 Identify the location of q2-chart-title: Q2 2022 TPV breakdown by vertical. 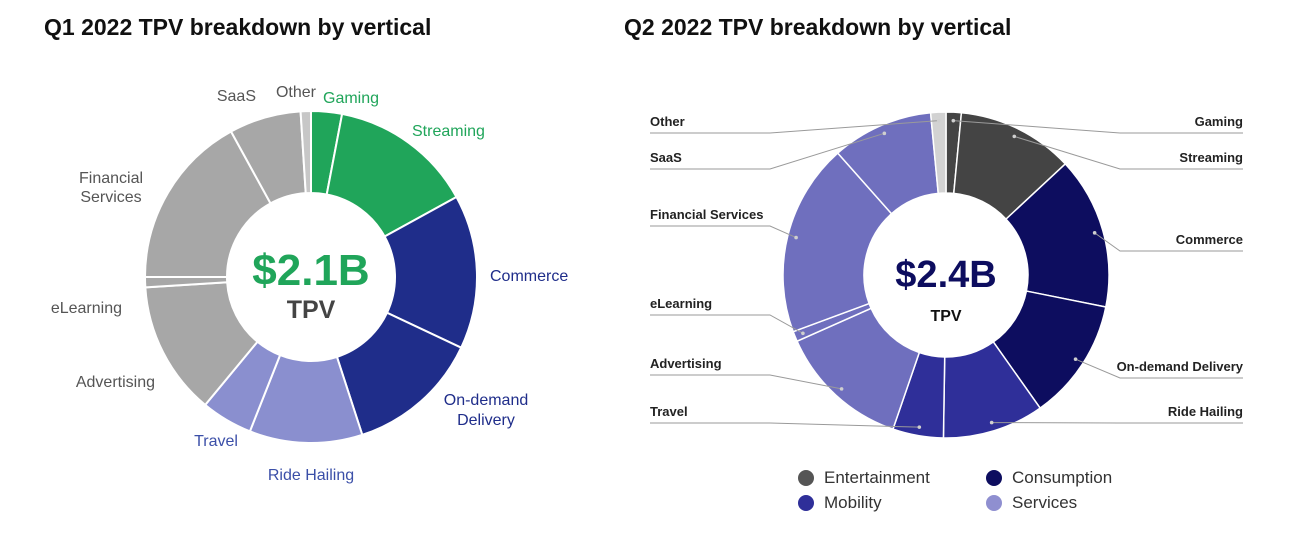
(818, 27).